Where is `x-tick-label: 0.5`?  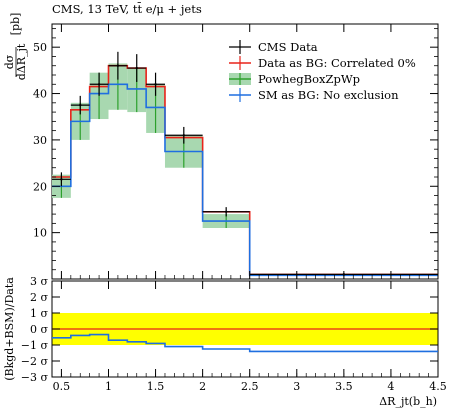
x-tick-label: 0.5 is located at coordinates (62, 386).